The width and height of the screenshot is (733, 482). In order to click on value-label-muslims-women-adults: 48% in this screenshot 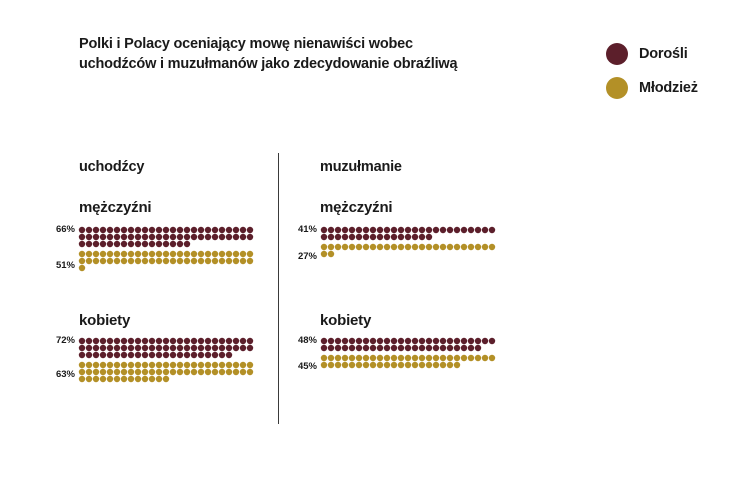, I will do `click(307, 340)`.